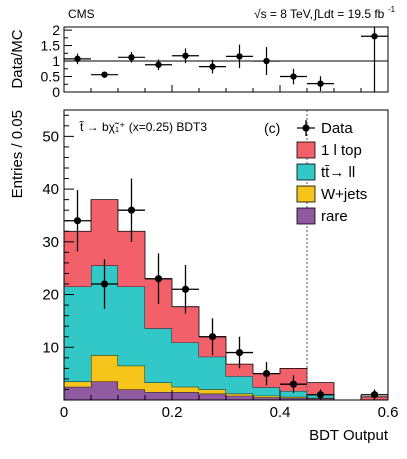  I want to click on legend-label: rare, so click(334, 216).